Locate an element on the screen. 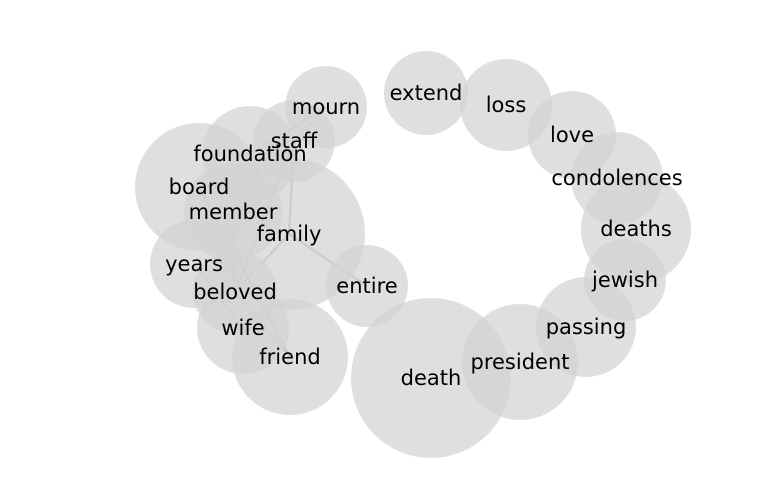 The width and height of the screenshot is (768, 500). word-label-foundation: foundation is located at coordinates (249, 154).